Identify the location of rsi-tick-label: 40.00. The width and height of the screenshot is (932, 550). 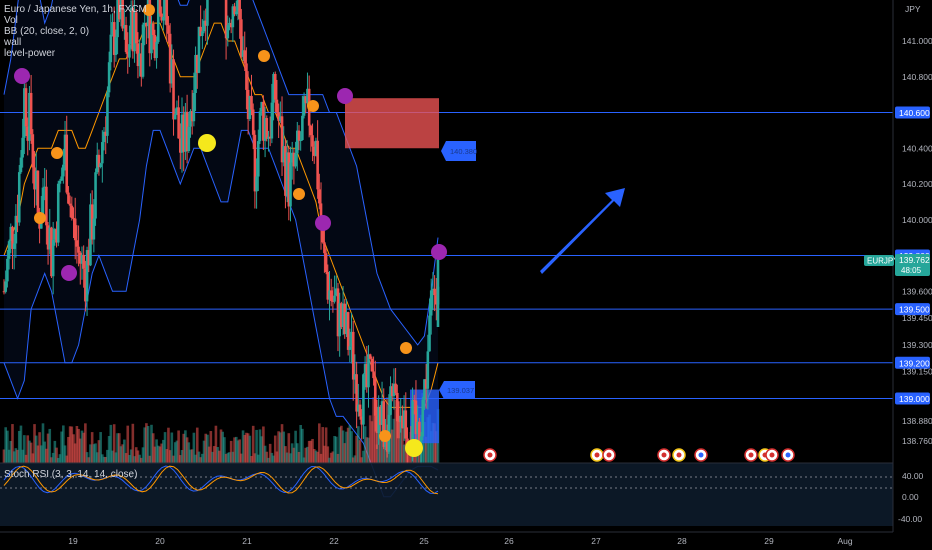
(913, 476).